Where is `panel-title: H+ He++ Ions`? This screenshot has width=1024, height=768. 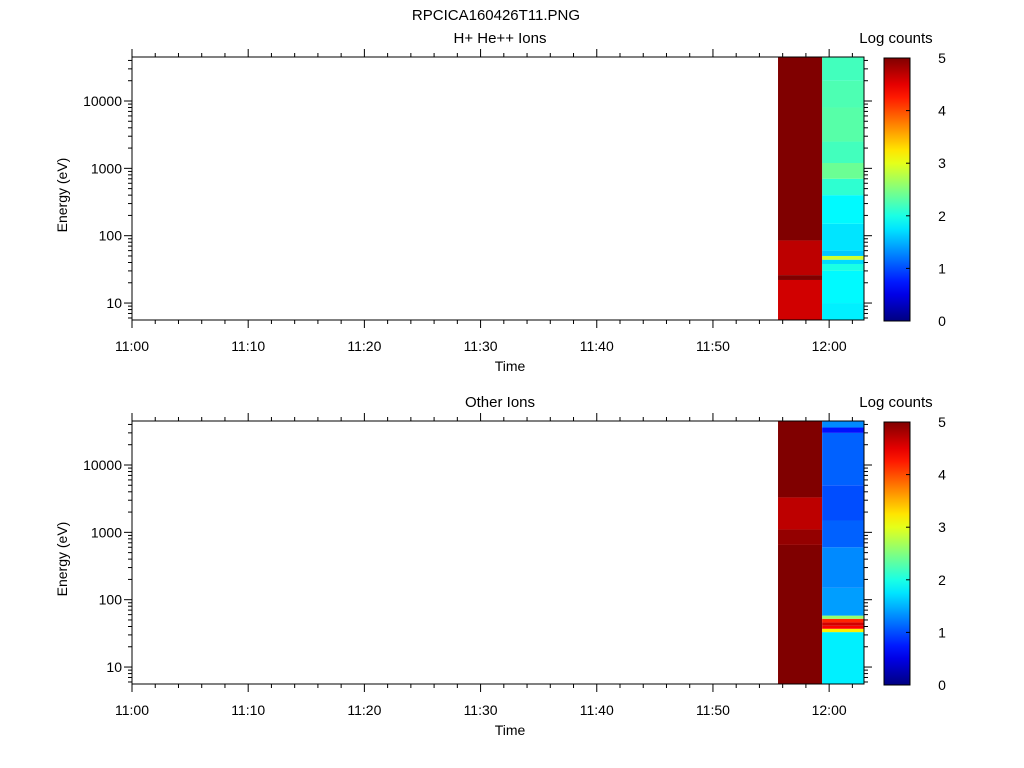 panel-title: H+ He++ Ions is located at coordinates (500, 38).